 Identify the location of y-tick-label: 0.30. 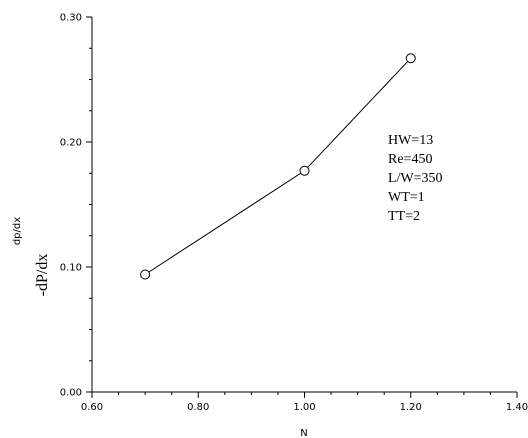
(71, 18).